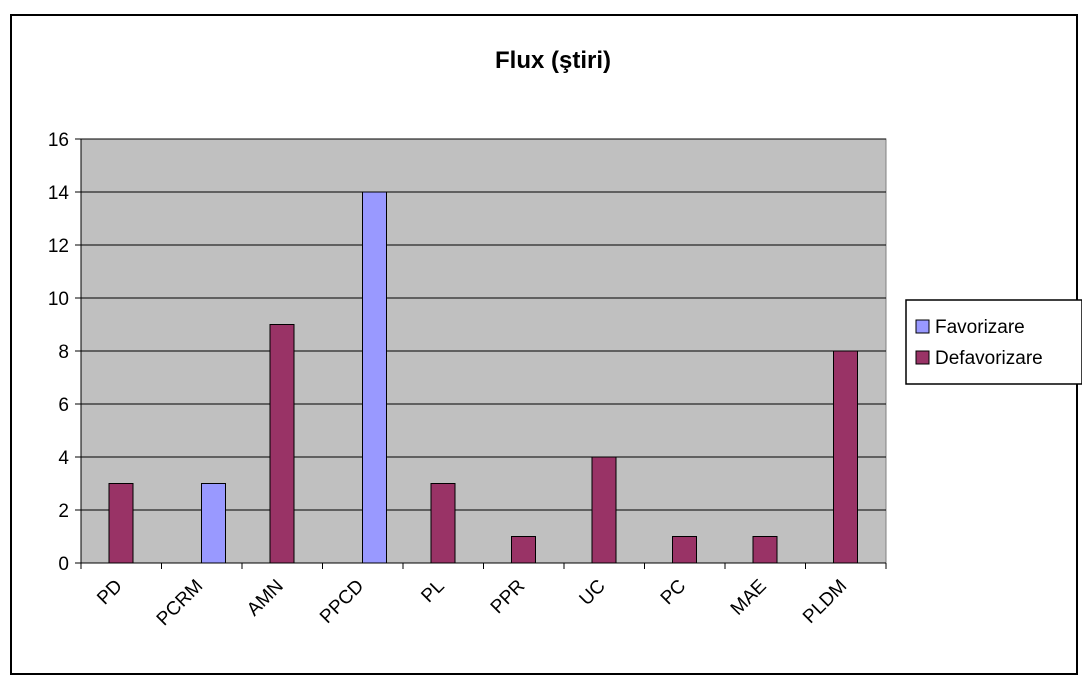 This screenshot has height=679, width=1082. Describe the element at coordinates (508, 597) in the screenshot. I see `x-tick-label: PPR` at that location.